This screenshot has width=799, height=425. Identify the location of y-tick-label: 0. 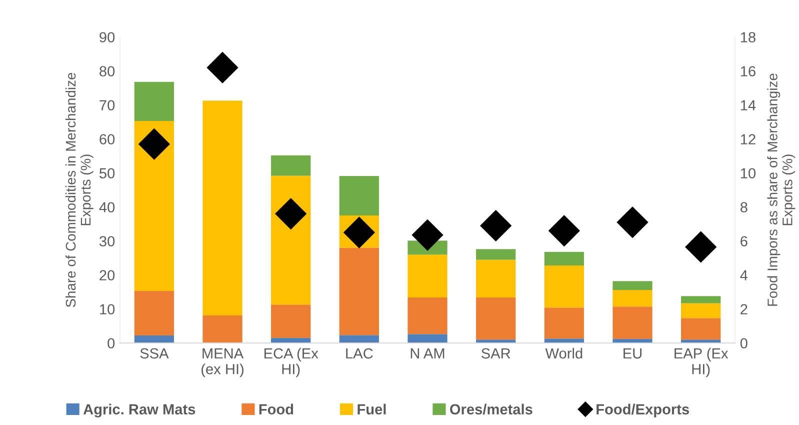
(111, 343).